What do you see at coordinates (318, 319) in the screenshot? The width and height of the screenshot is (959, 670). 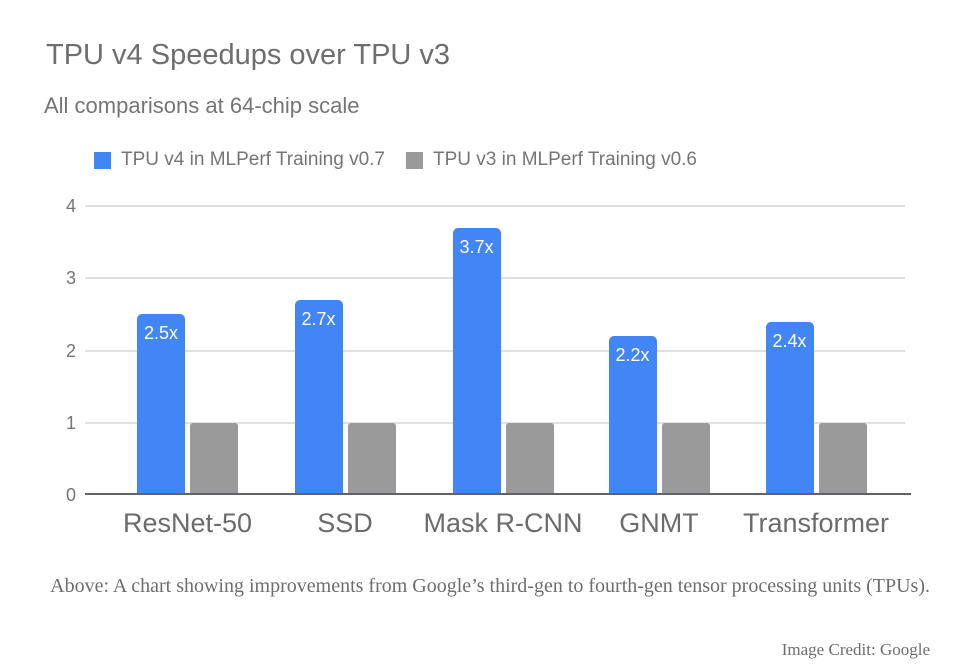 I see `bar-value-label: 2.7x` at bounding box center [318, 319].